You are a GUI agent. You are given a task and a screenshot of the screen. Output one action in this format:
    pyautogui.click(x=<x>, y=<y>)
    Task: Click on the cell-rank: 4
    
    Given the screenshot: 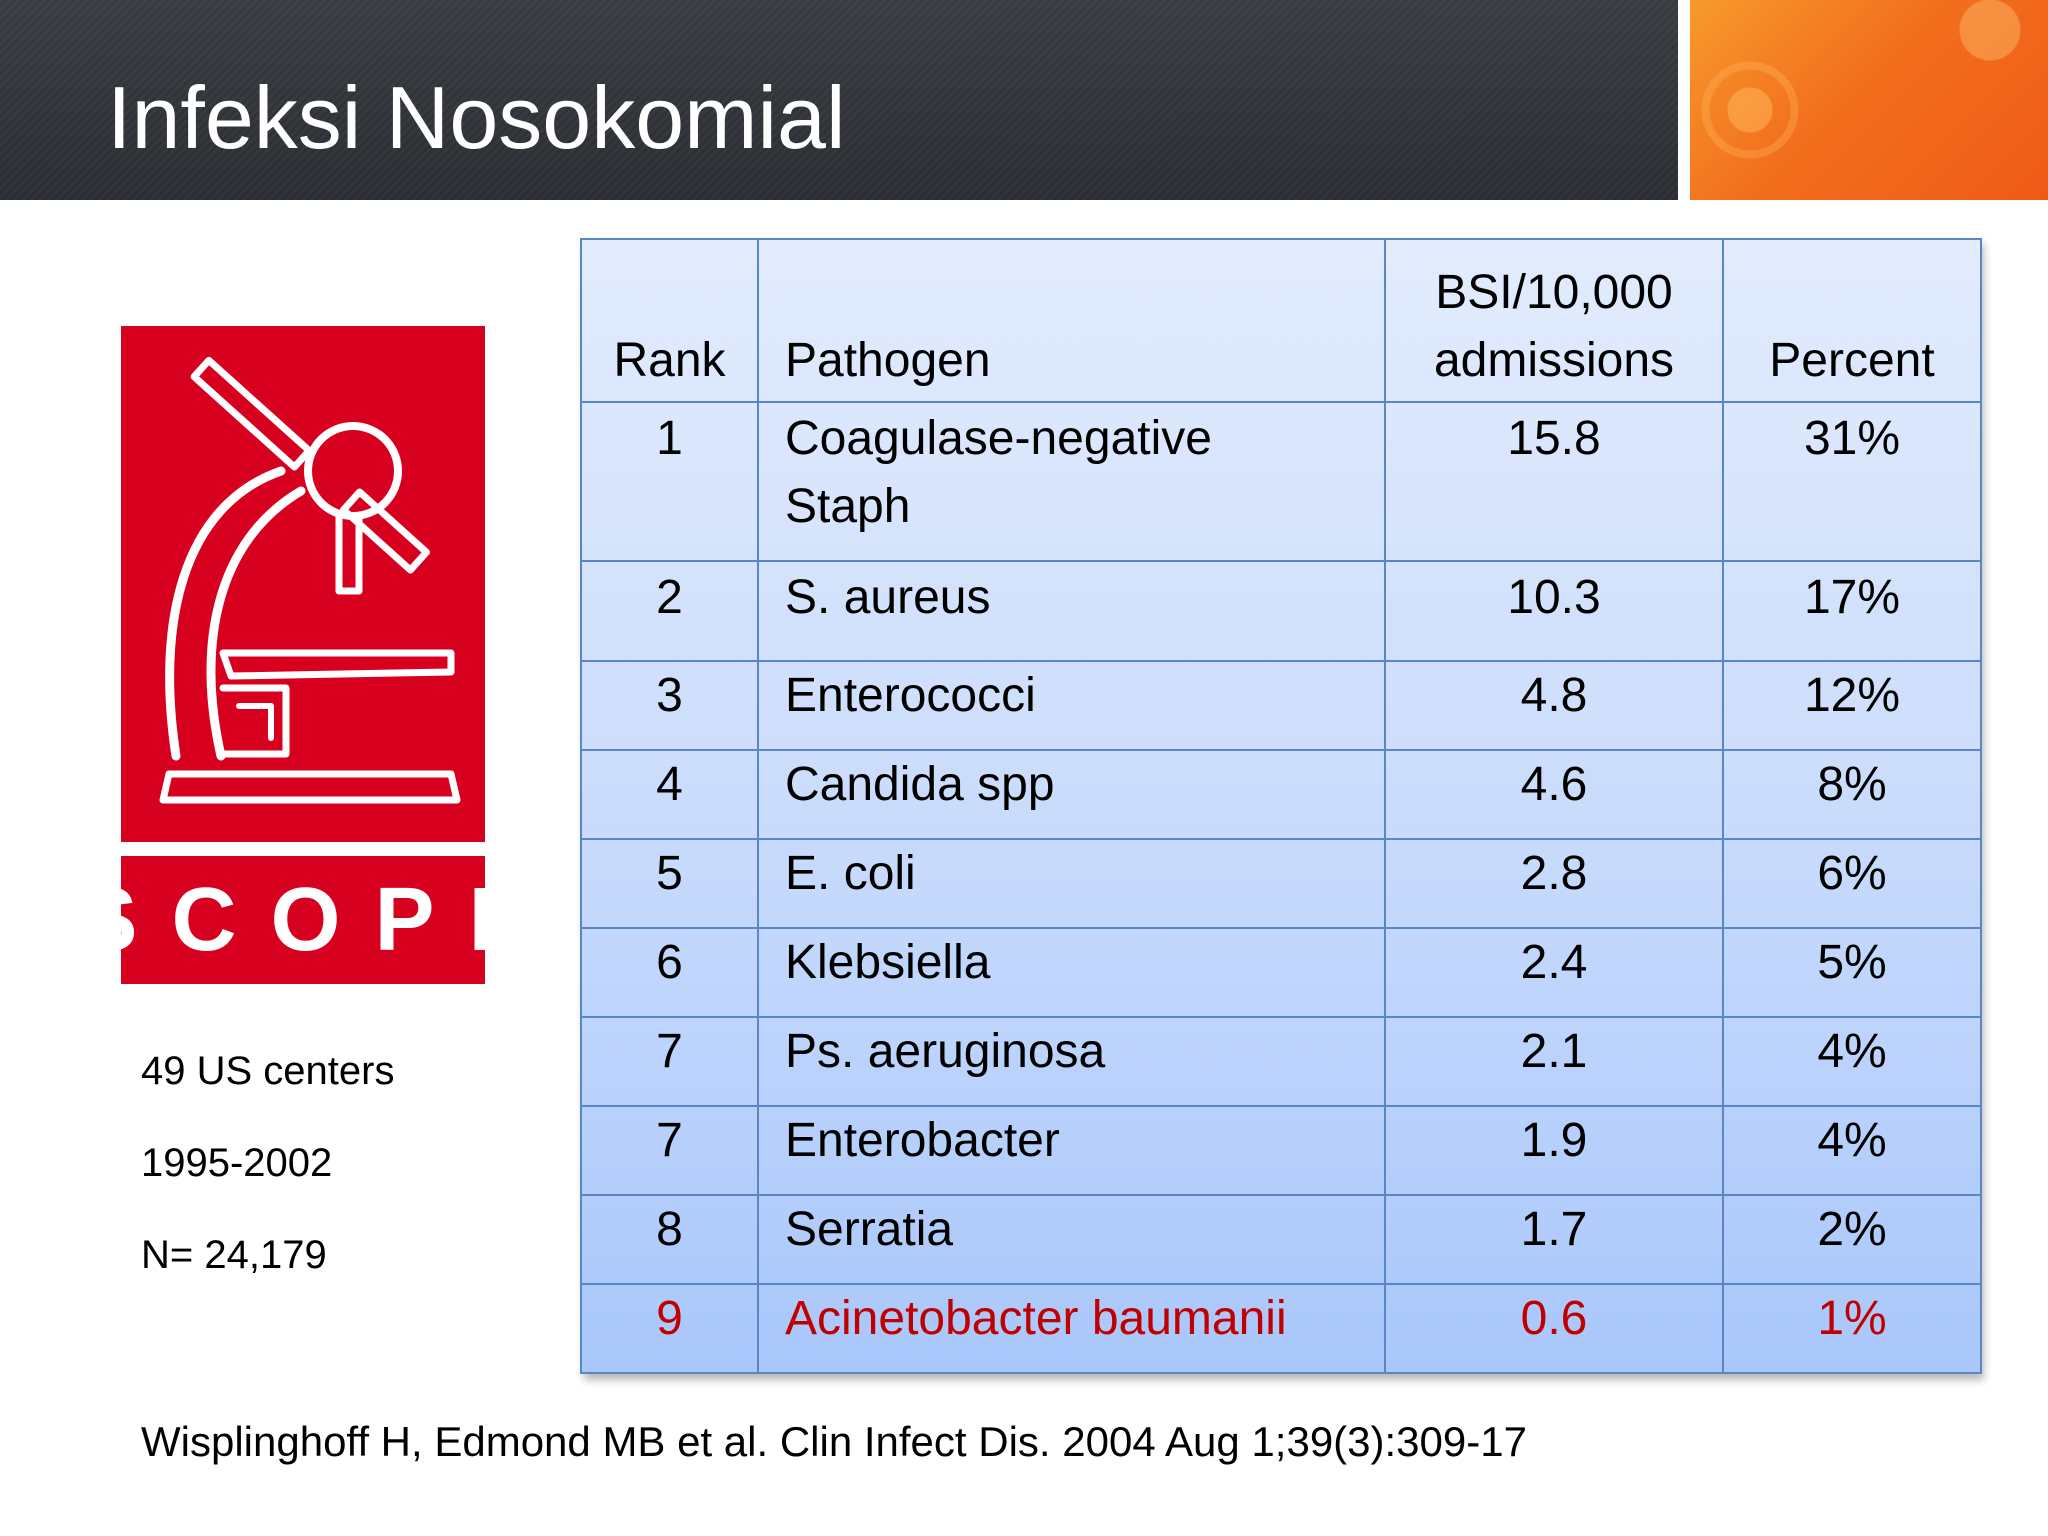 What is the action you would take?
    pyautogui.click(x=669, y=794)
    